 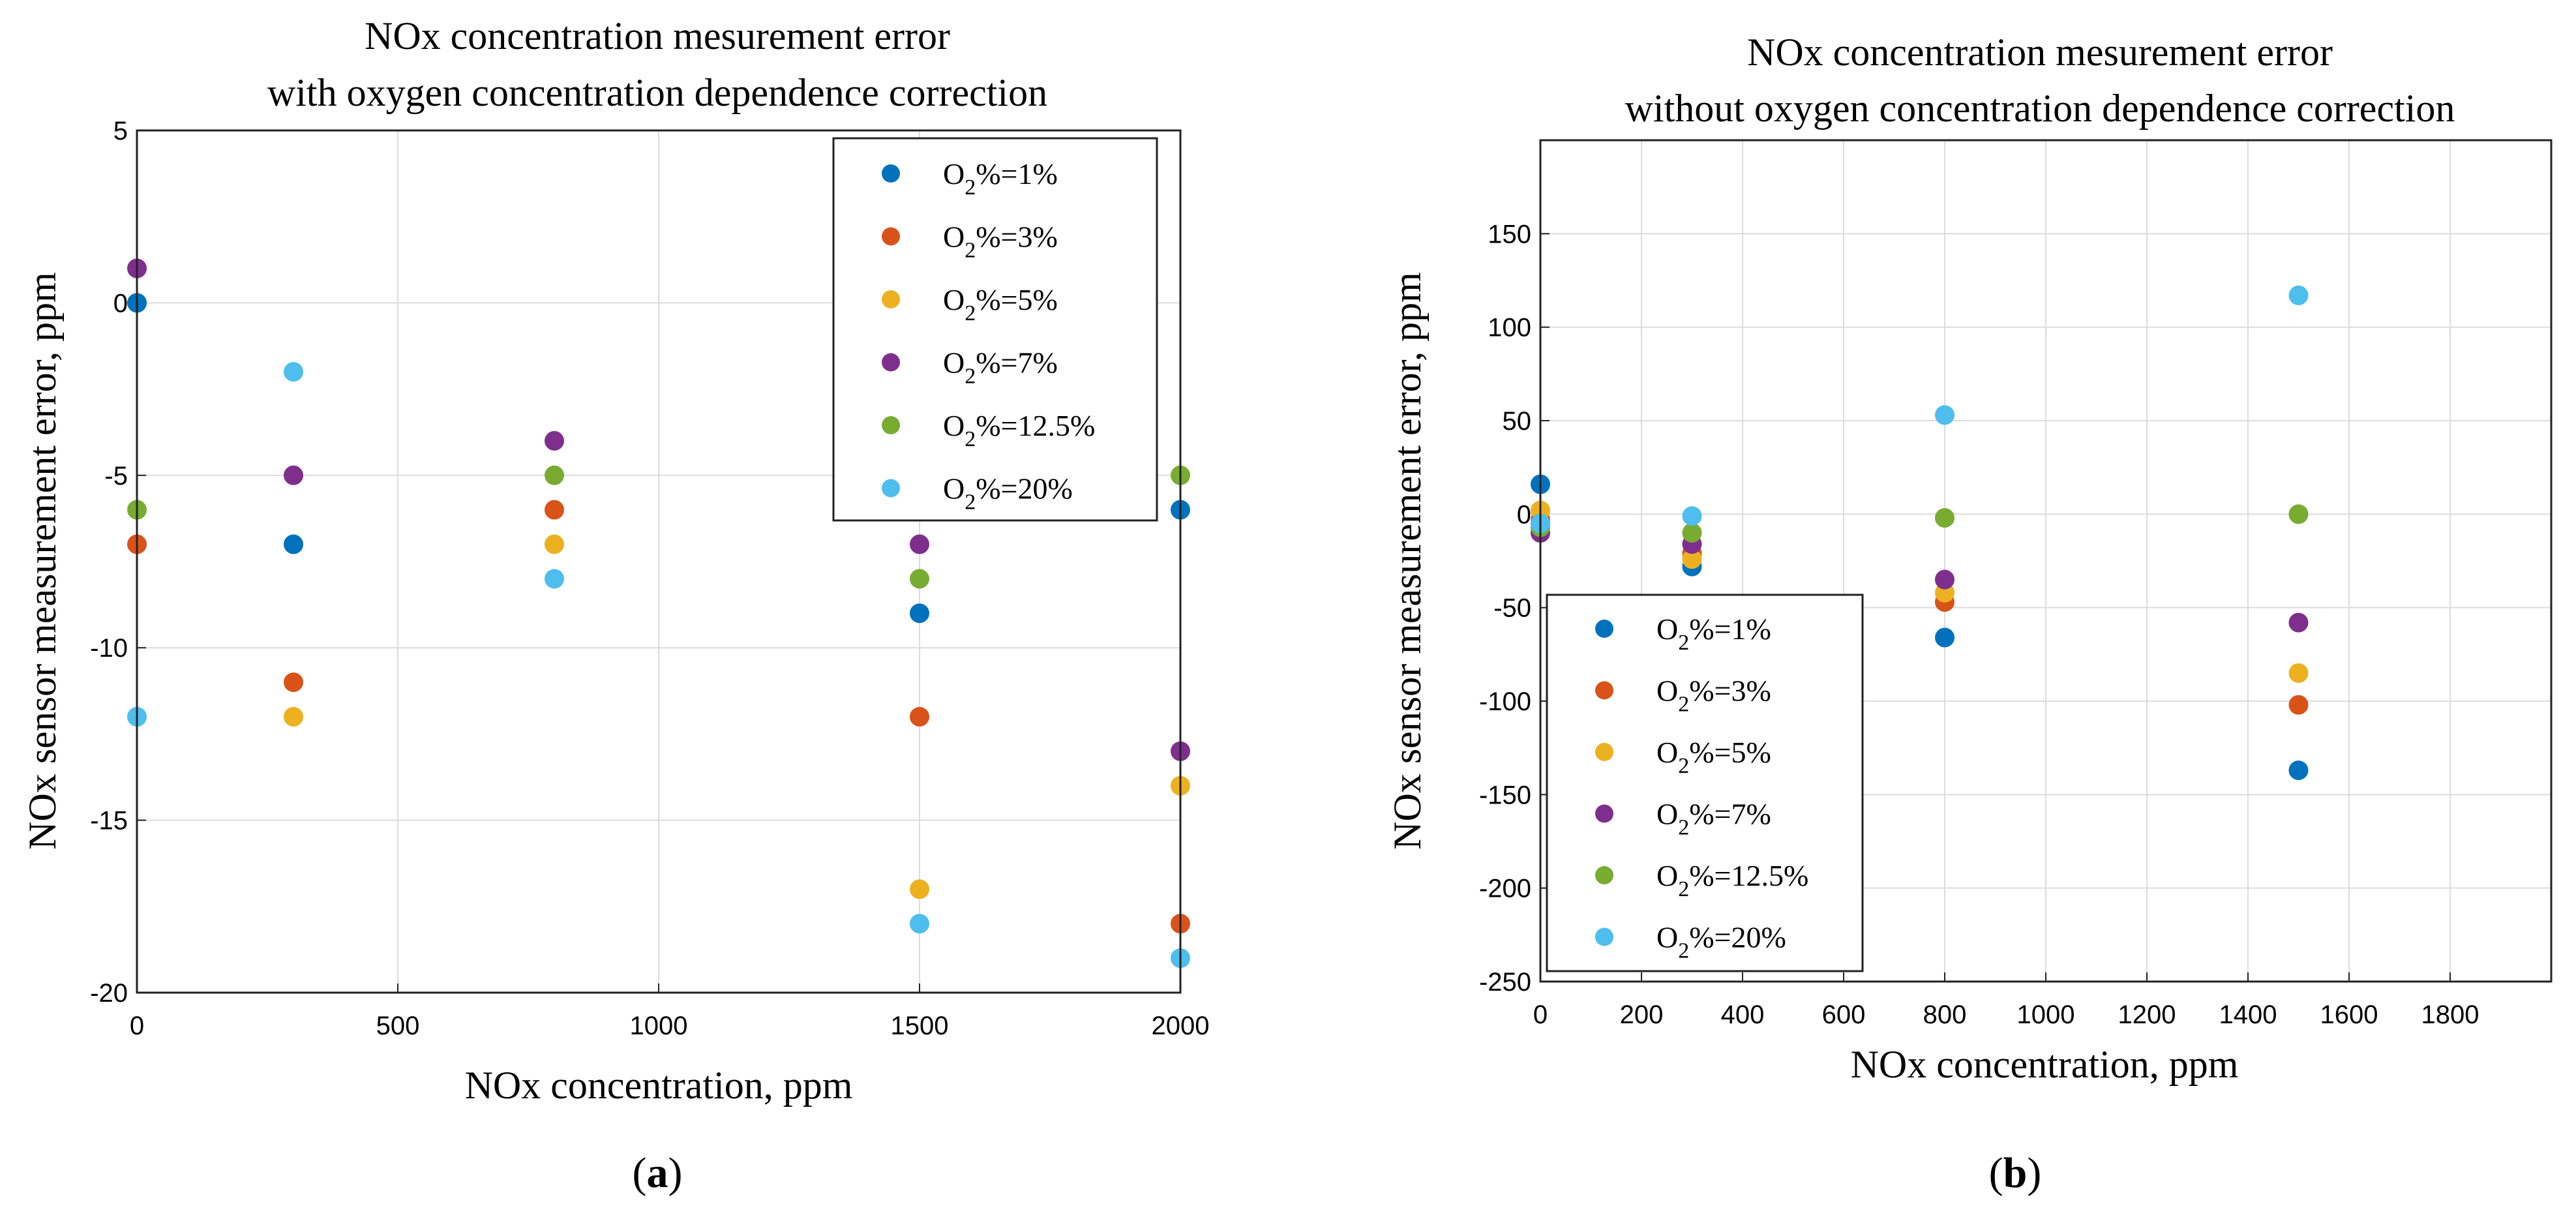 What do you see at coordinates (109, 821) in the screenshot?
I see `chart-a-y-tick-label: -15` at bounding box center [109, 821].